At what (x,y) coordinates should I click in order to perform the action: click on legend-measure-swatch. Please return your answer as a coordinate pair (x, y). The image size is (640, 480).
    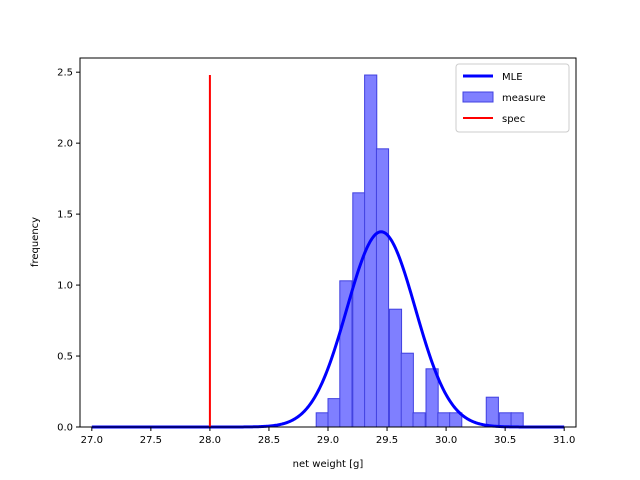
    Looking at the image, I should click on (478, 97).